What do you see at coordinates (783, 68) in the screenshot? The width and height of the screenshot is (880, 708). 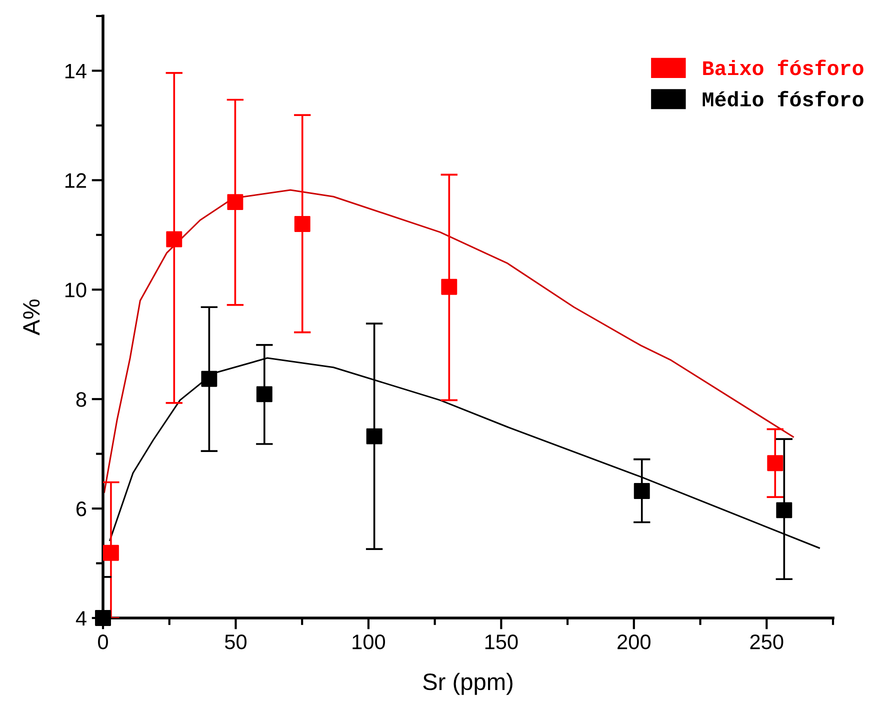 I see `legend-label: Baixo fósforo` at bounding box center [783, 68].